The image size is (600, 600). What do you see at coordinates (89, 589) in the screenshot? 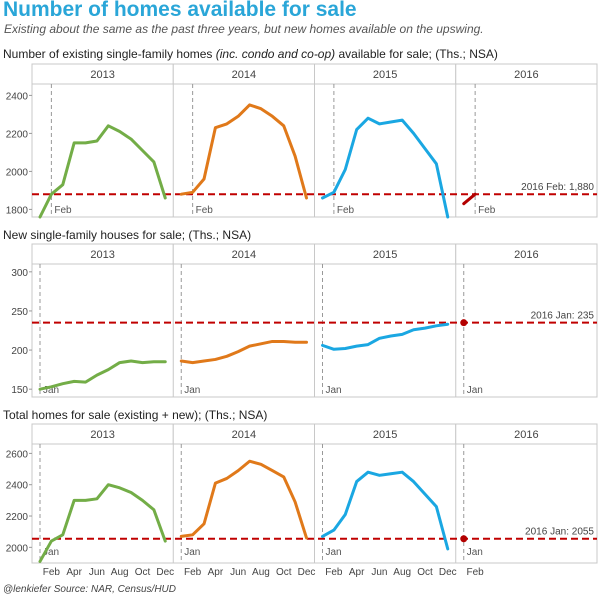
I see `source-footer: @lenkiefer Source: NAR, Census/HUD` at bounding box center [89, 589].